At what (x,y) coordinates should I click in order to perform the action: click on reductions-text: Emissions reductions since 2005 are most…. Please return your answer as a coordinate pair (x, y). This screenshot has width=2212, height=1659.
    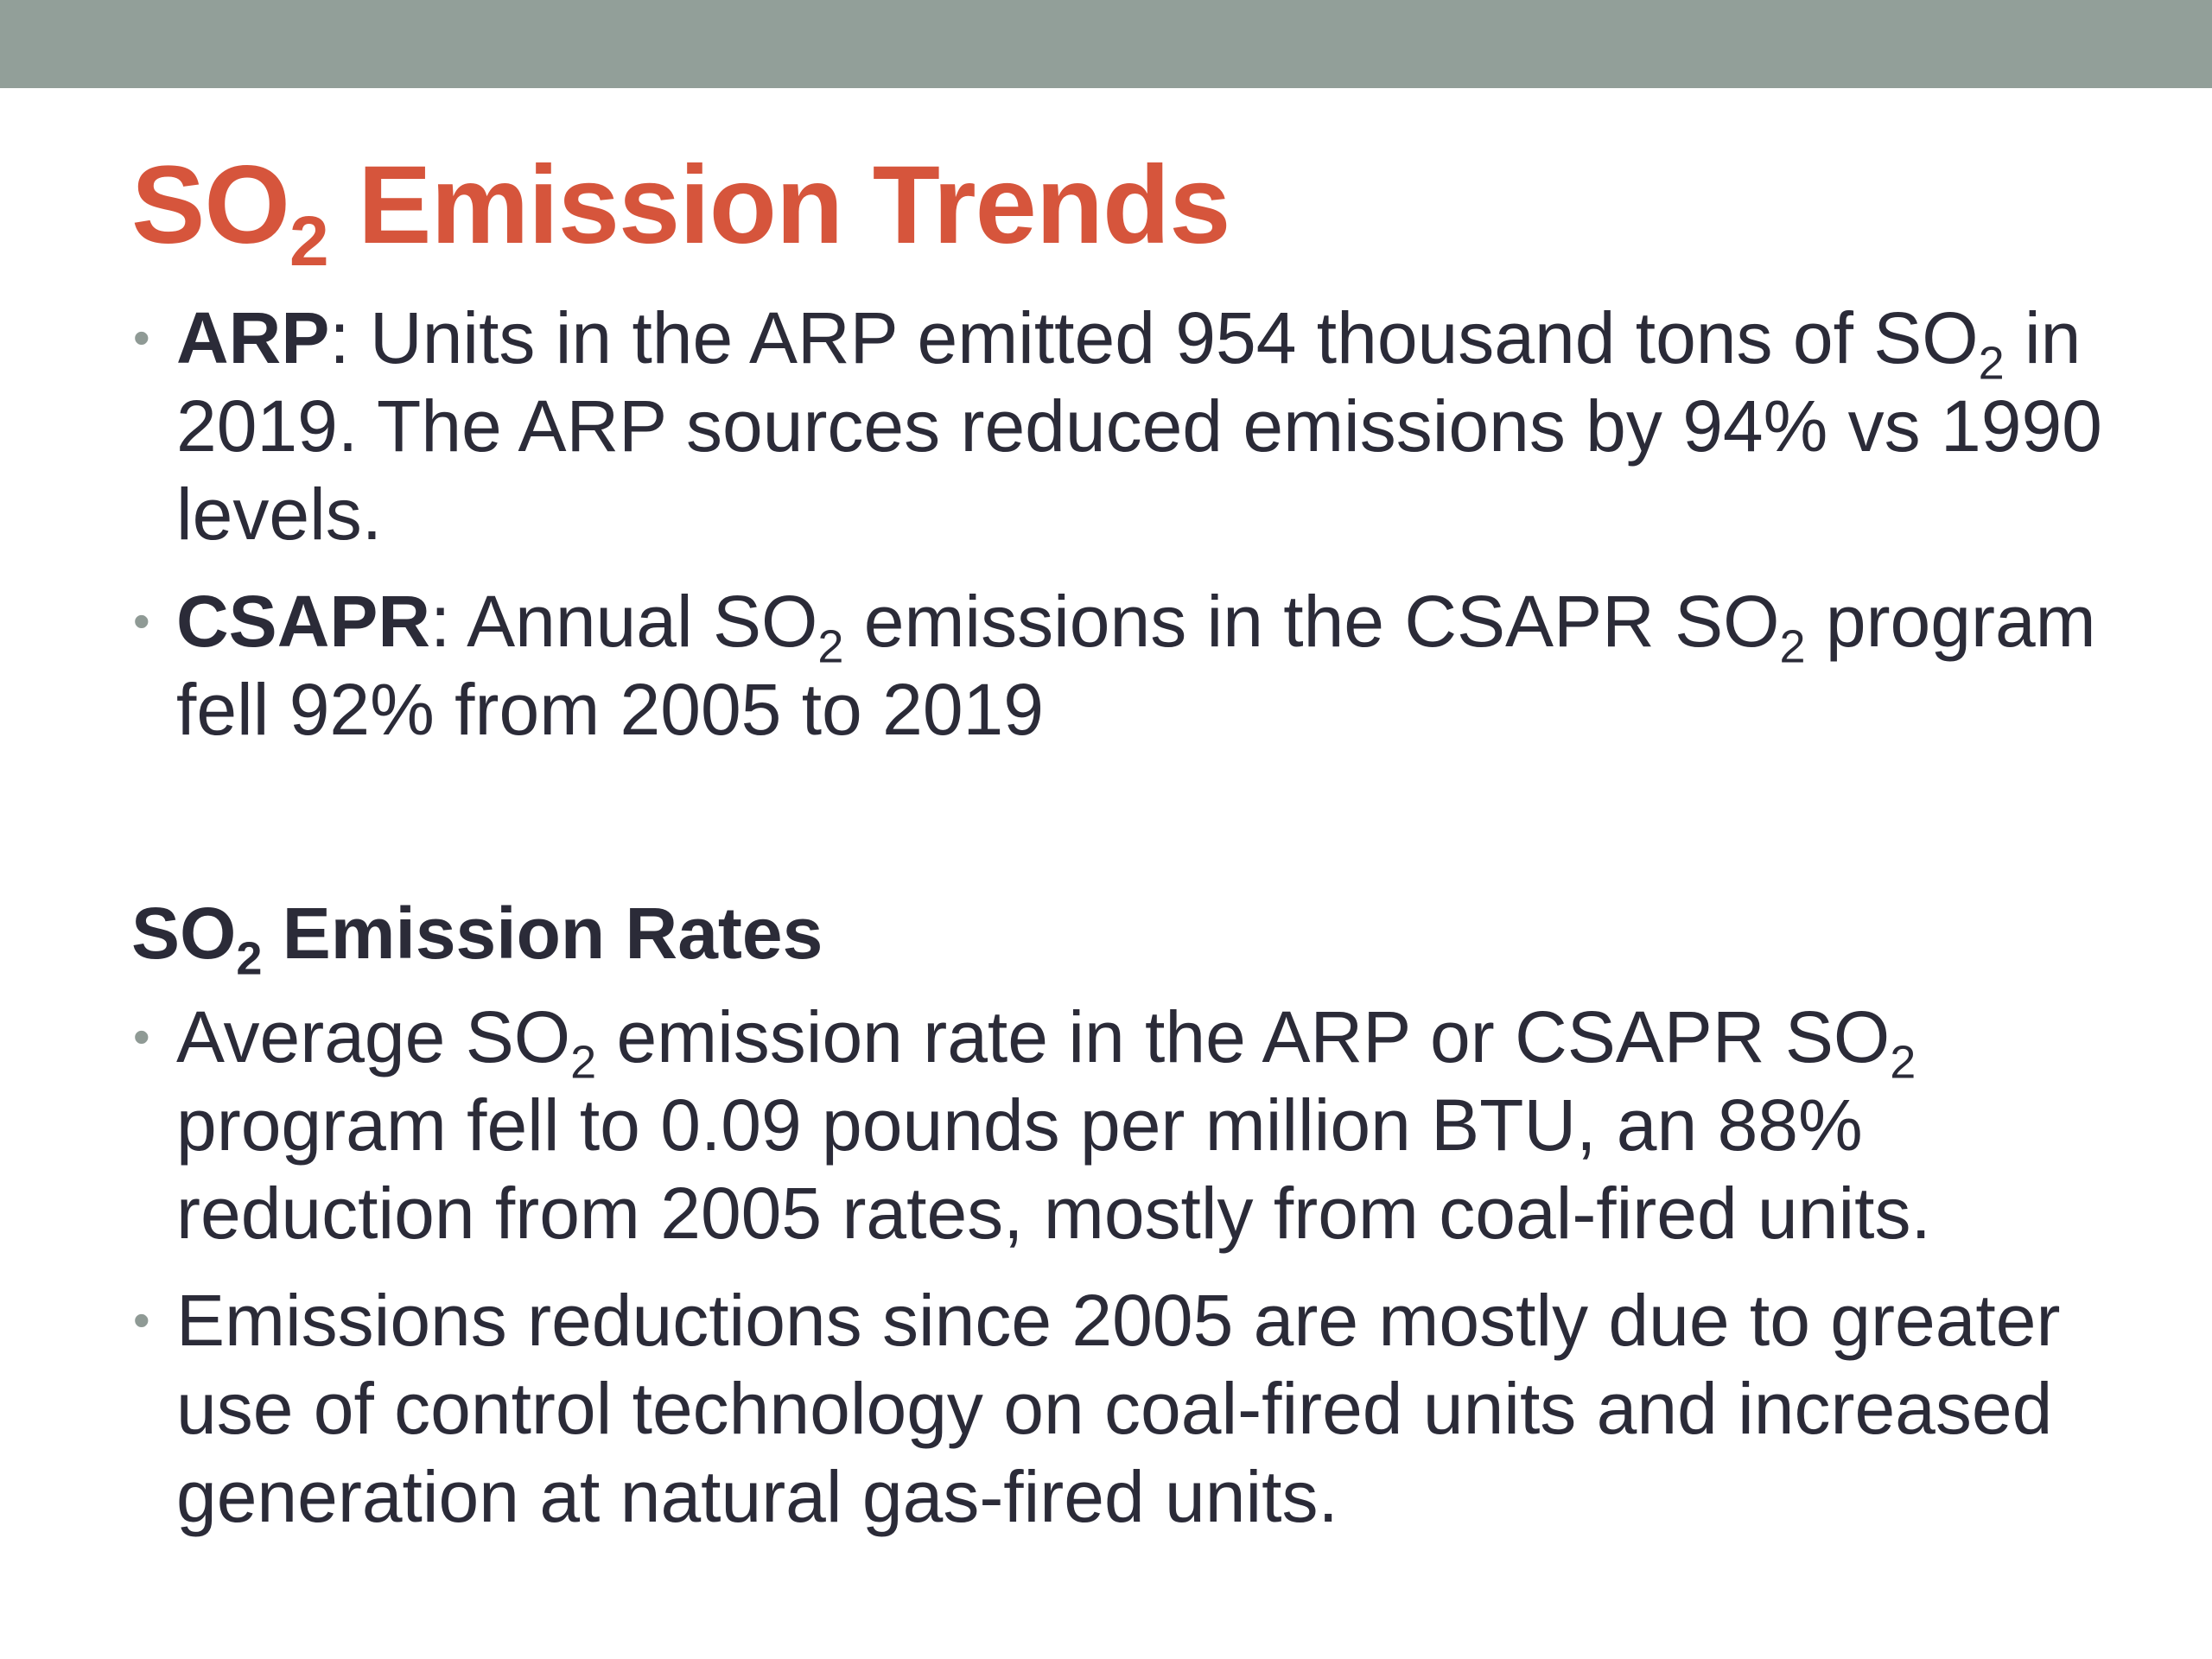
    Looking at the image, I should click on (1156, 1408).